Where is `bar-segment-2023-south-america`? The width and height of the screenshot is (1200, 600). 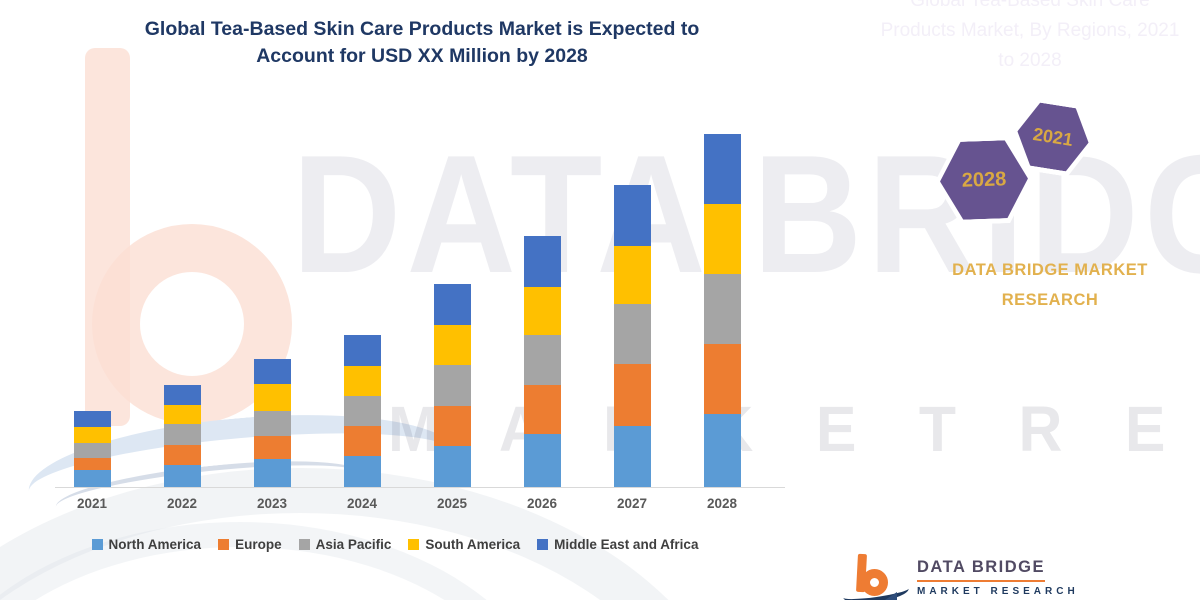 bar-segment-2023-south-america is located at coordinates (272, 397).